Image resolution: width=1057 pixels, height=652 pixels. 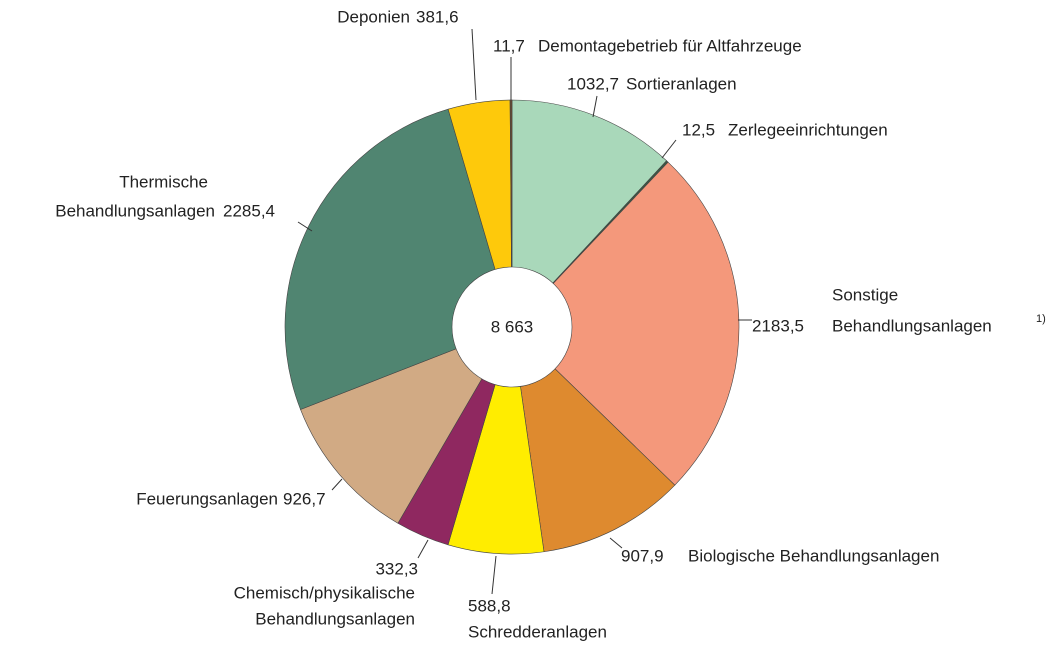 I want to click on value-label: 381,6, so click(x=437, y=16).